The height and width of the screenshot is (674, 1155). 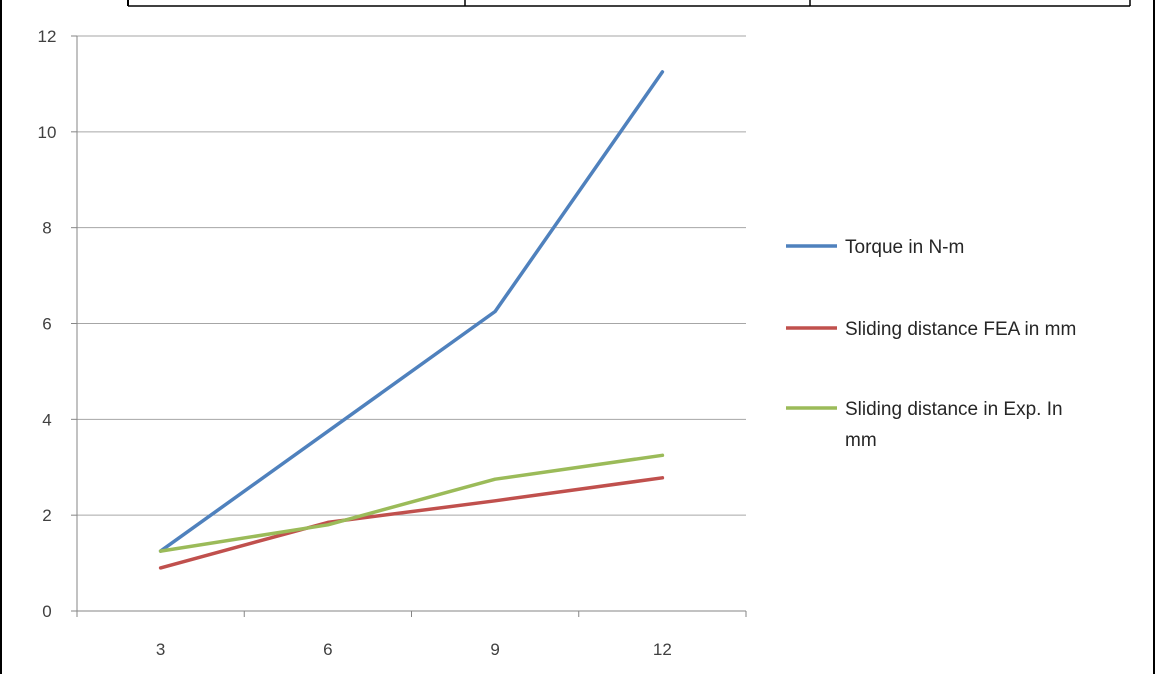 What do you see at coordinates (904, 247) in the screenshot?
I see `legend-label: Torque in N-m` at bounding box center [904, 247].